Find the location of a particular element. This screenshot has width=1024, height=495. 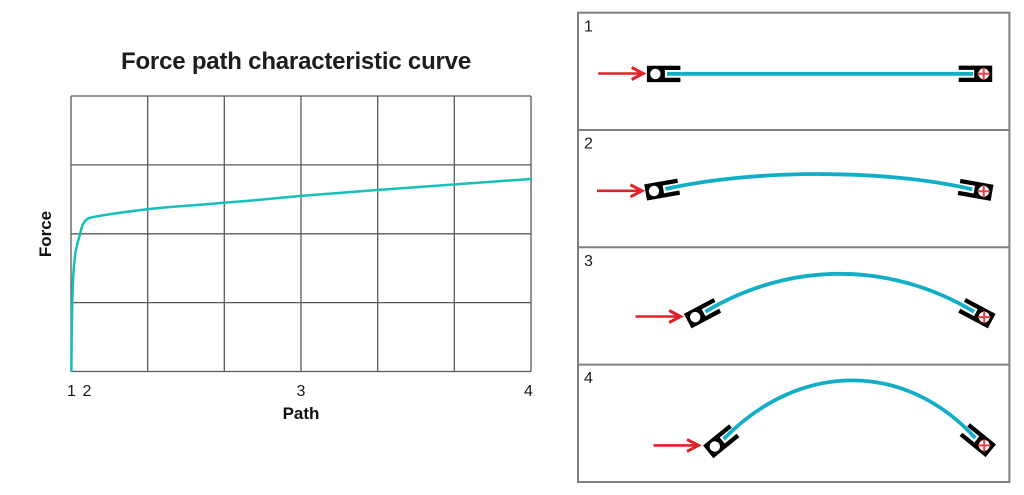

svg-text: Force is located at coordinates (45, 234).